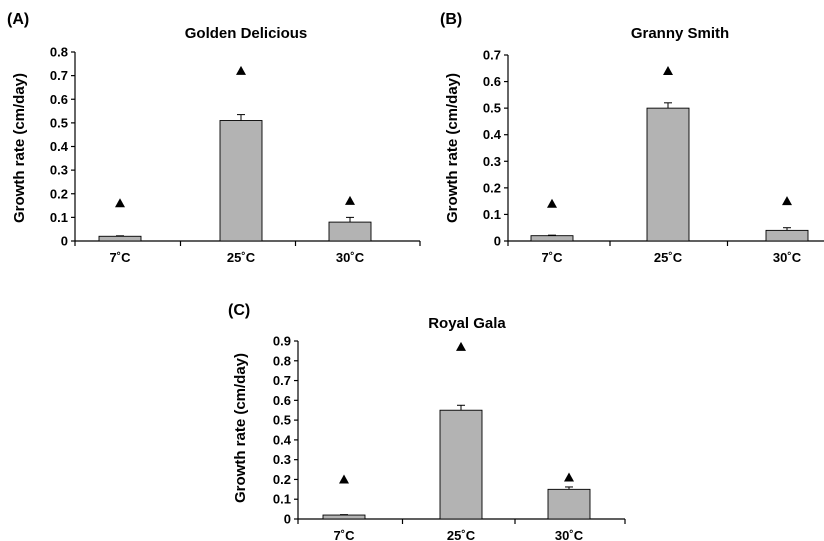 The height and width of the screenshot is (541, 824). What do you see at coordinates (282, 479) in the screenshot?
I see `y-tick-label-c: 0.2` at bounding box center [282, 479].